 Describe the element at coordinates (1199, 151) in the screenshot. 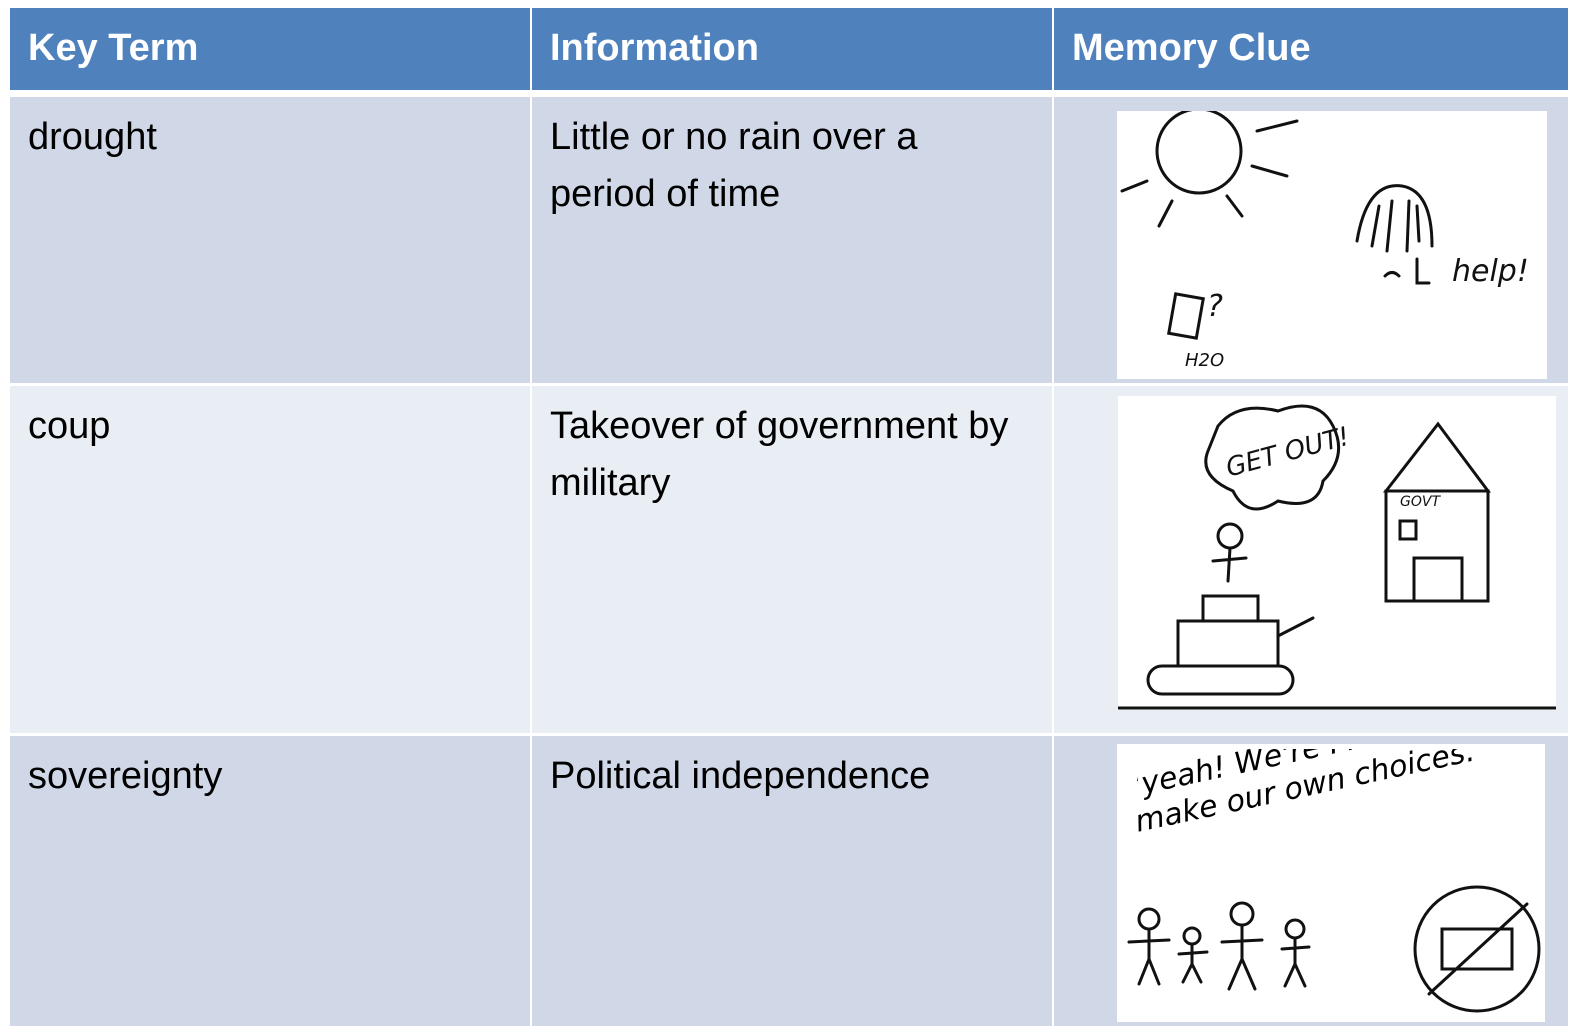

I see `sun` at that location.